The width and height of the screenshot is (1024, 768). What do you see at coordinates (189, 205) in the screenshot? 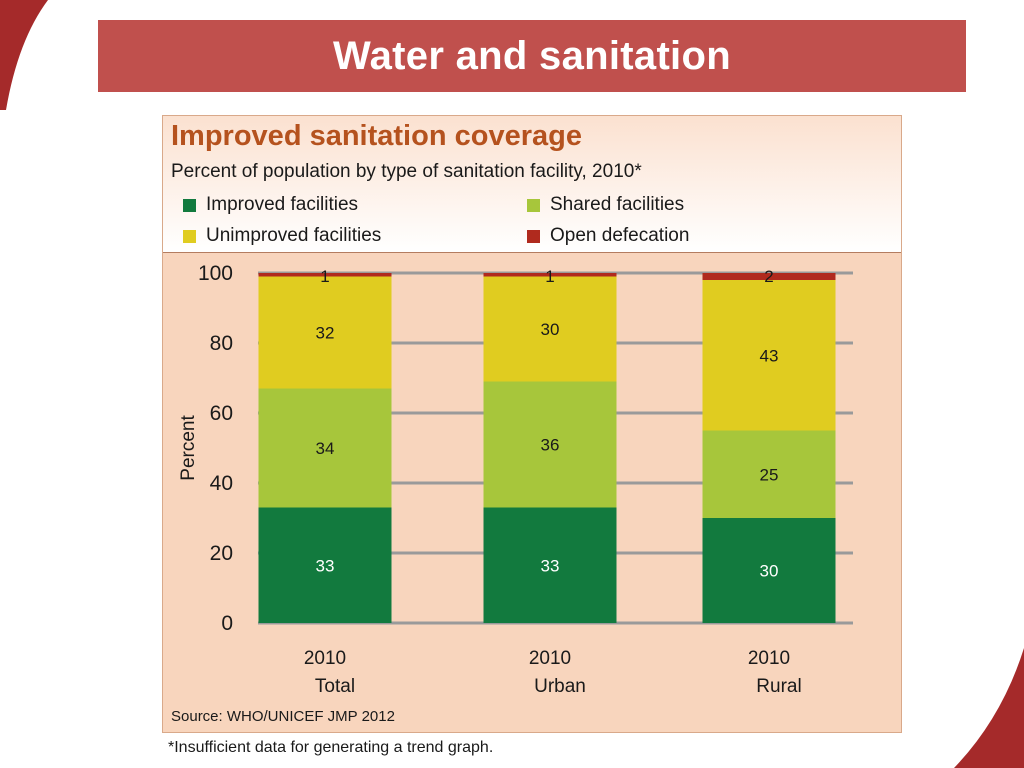
I see `legend-swatch-improved` at bounding box center [189, 205].